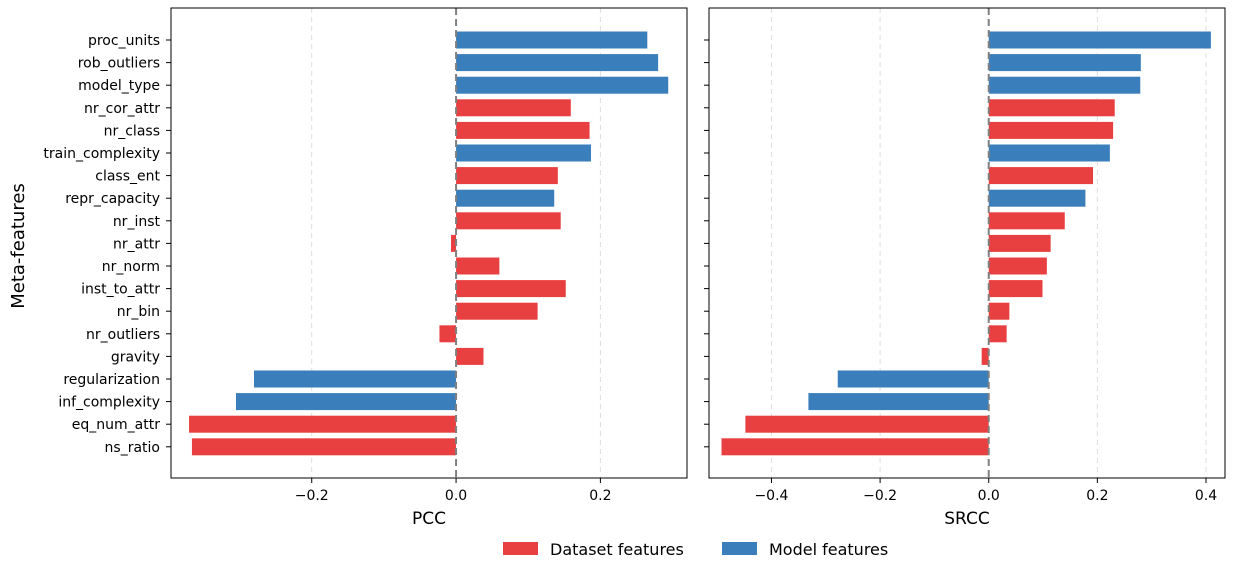 This screenshot has width=1233, height=575. I want to click on y-tick-label-regularization: regularization, so click(111, 380).